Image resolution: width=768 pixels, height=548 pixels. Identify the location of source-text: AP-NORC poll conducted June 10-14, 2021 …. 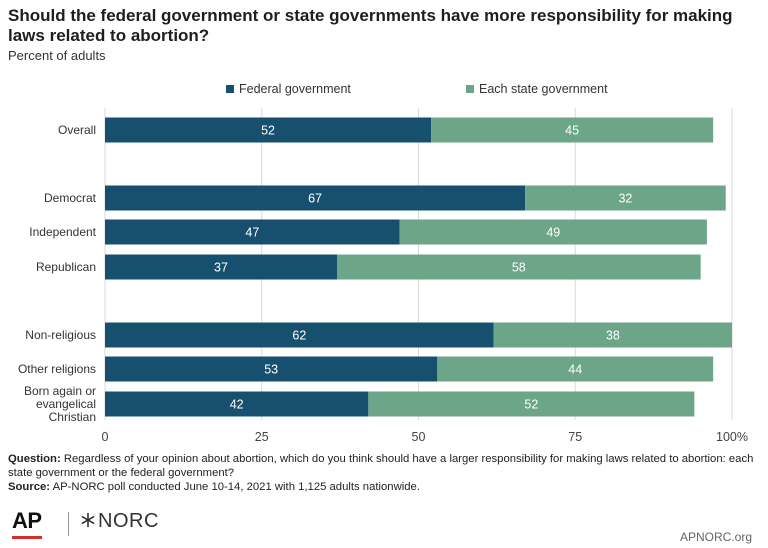
(236, 487).